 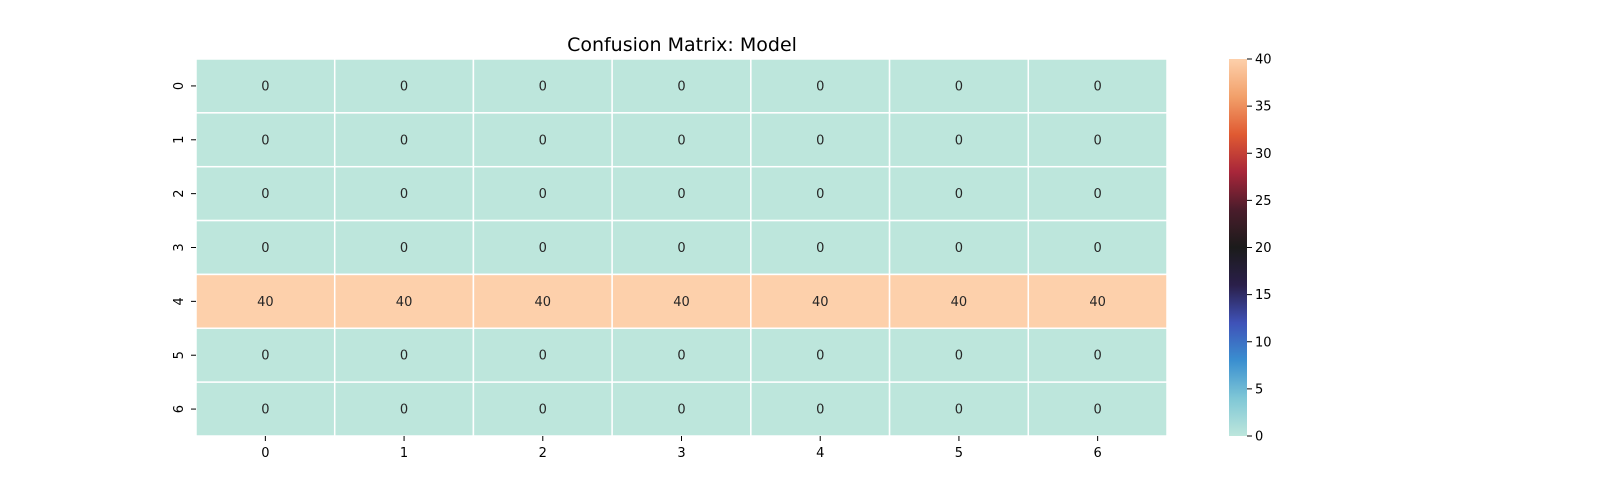 I want to click on y-tick-label: 1, so click(x=179, y=140).